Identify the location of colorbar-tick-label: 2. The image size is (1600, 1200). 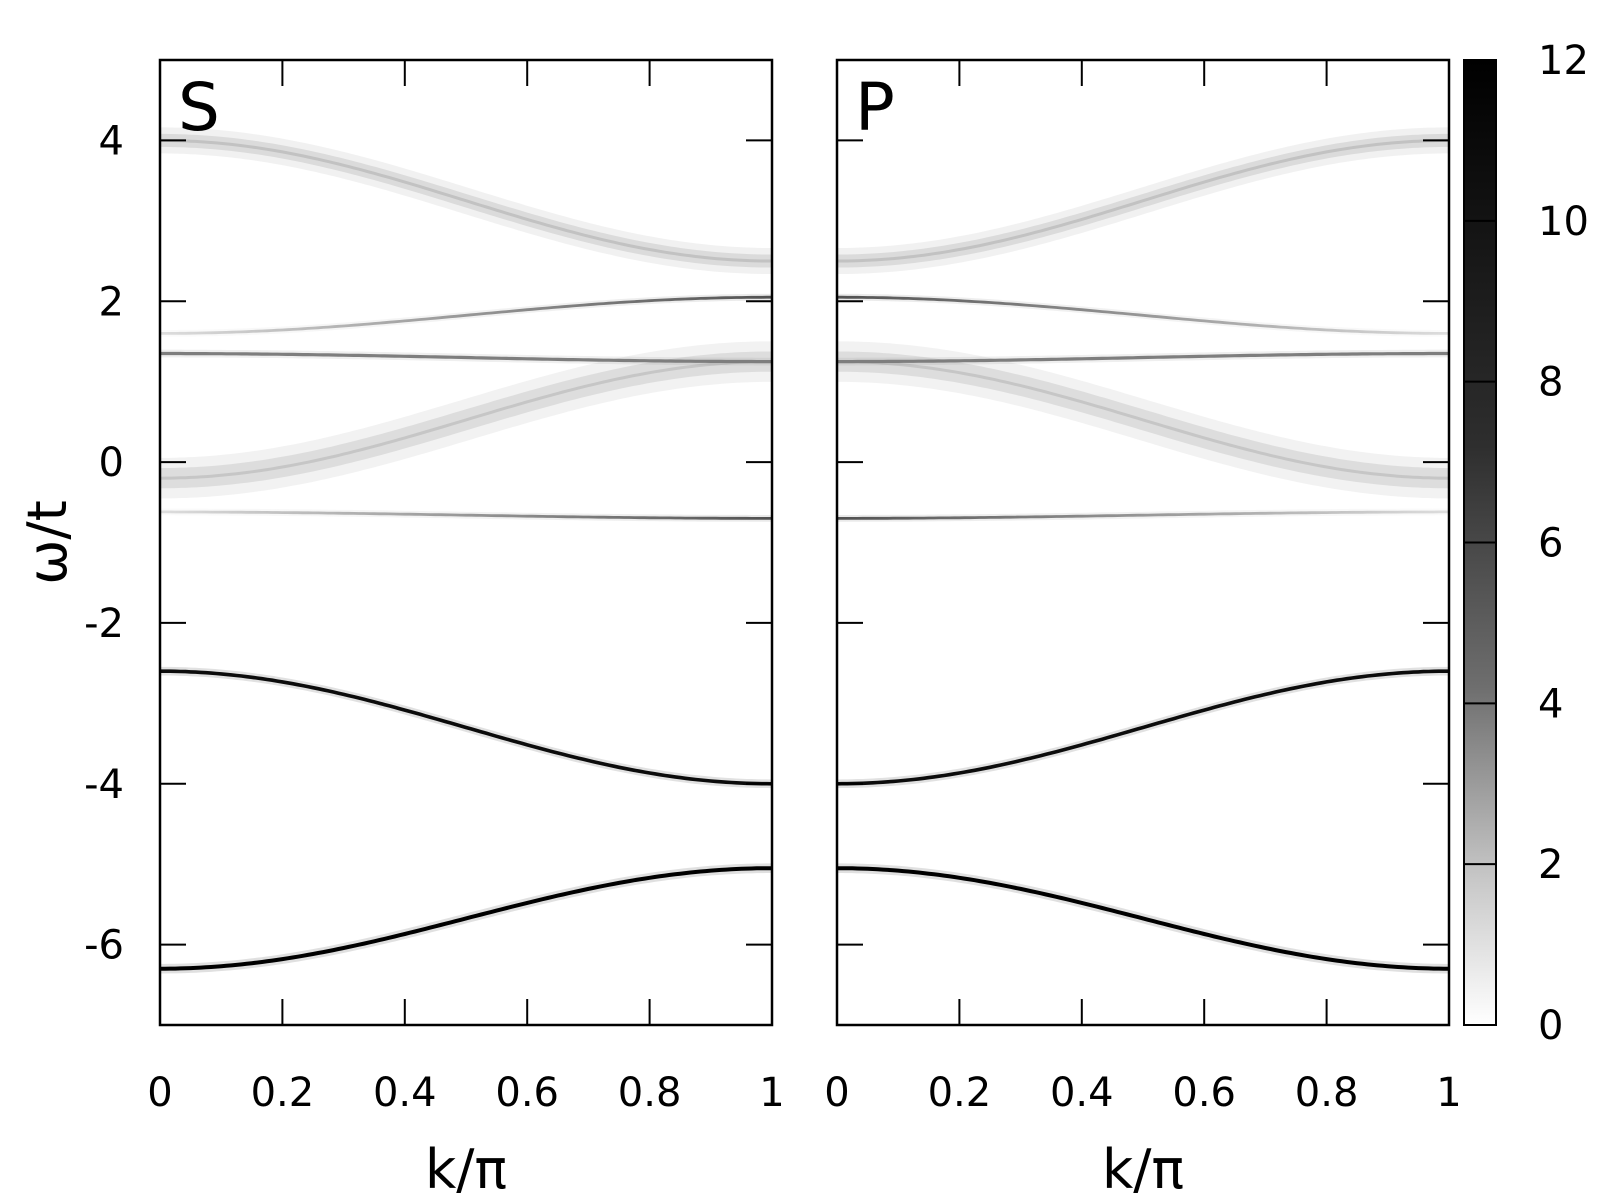
(1550, 865).